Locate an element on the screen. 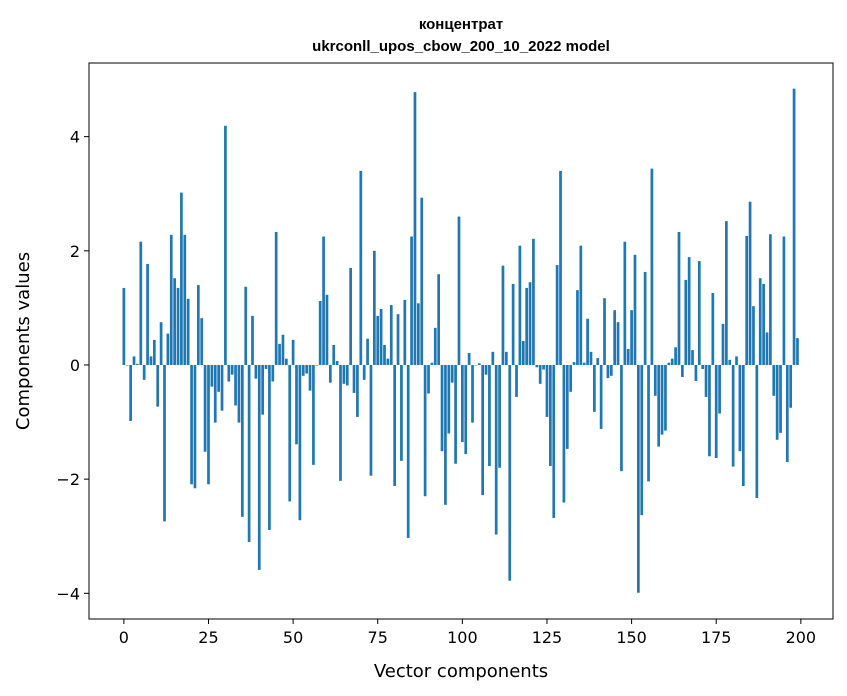 The height and width of the screenshot is (696, 847). x-tick-label: 25 is located at coordinates (208, 637).